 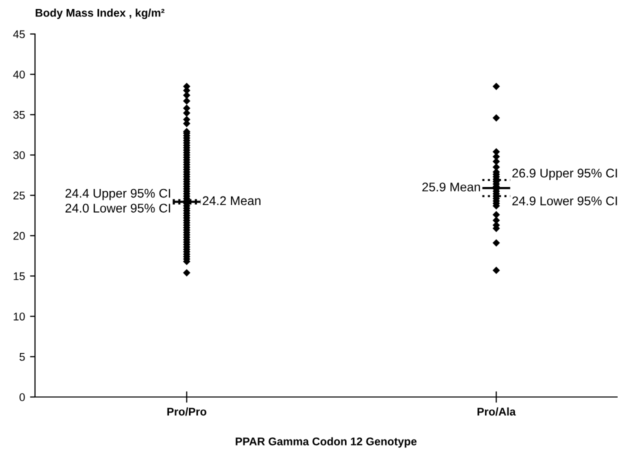 What do you see at coordinates (19, 114) in the screenshot?
I see `y-tick-label: 35` at bounding box center [19, 114].